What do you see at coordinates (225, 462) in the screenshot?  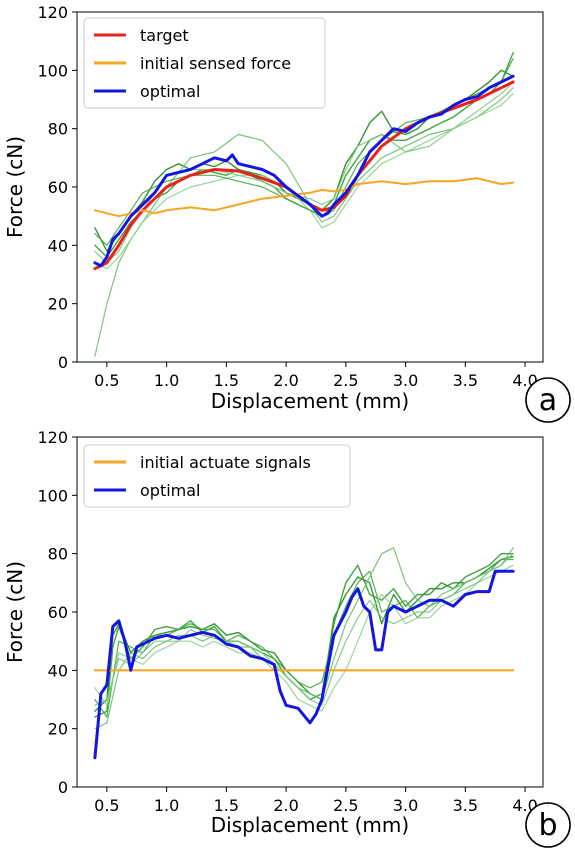 I see `legend-label: initial actuate signals` at bounding box center [225, 462].